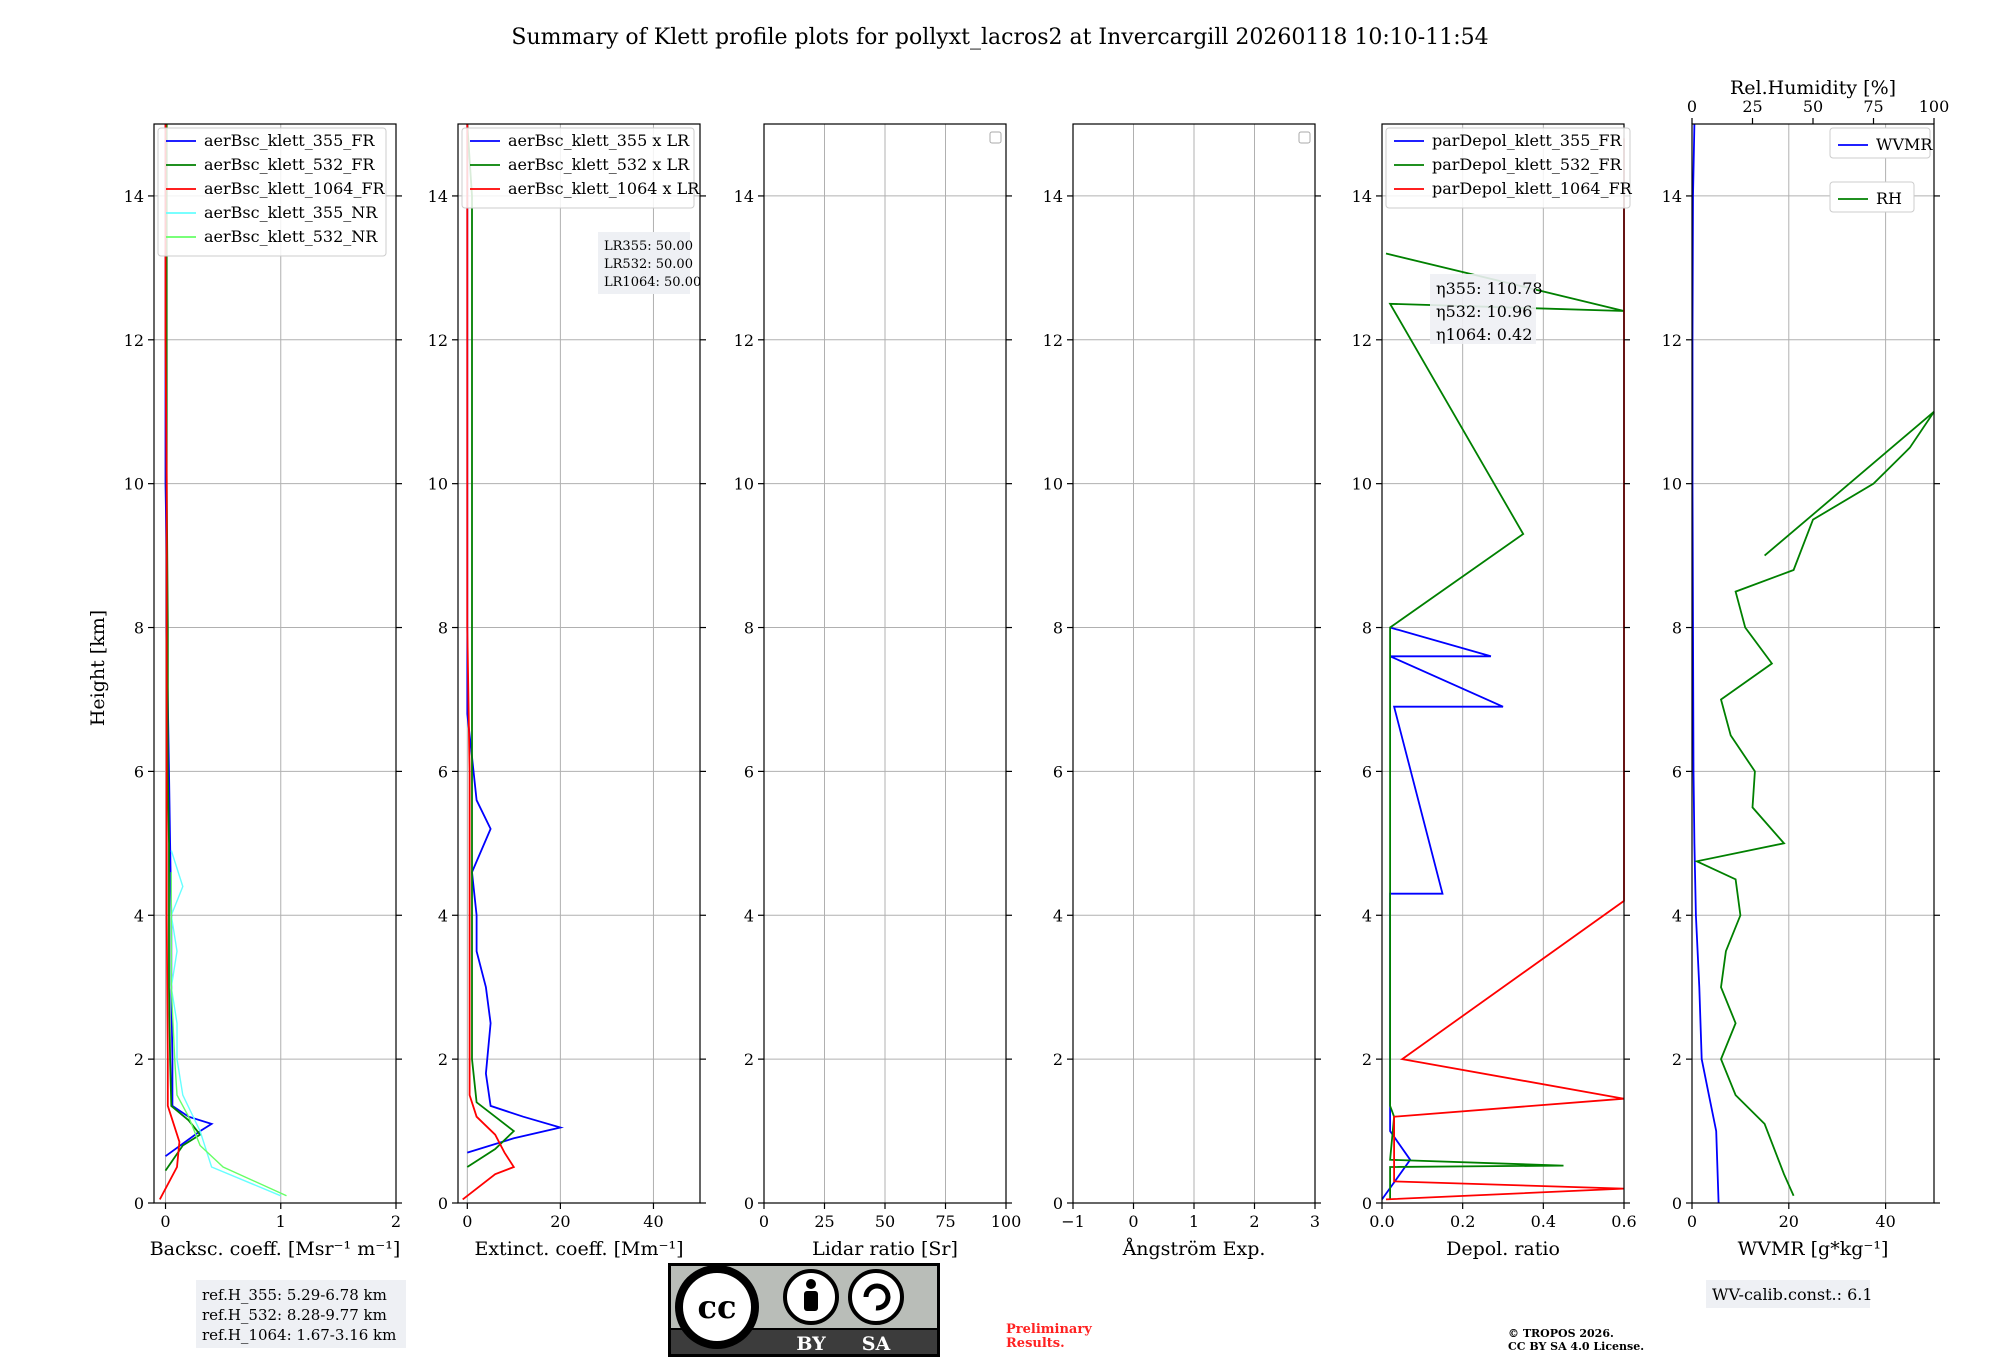  I want to click on x-axis-label: Ångström Exp., so click(1194, 1249).